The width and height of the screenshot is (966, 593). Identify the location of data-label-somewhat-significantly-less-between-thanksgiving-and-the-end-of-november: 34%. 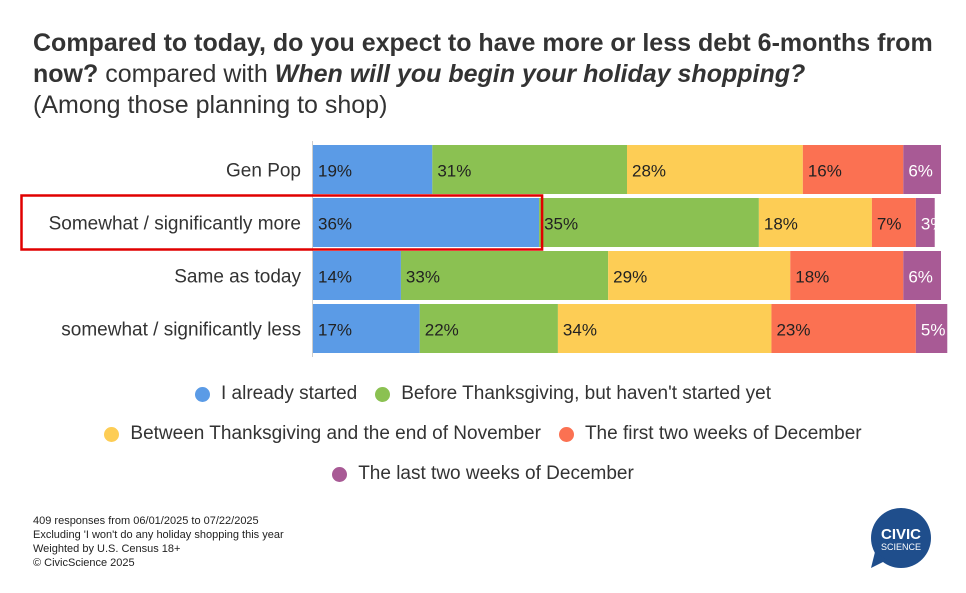
(580, 330).